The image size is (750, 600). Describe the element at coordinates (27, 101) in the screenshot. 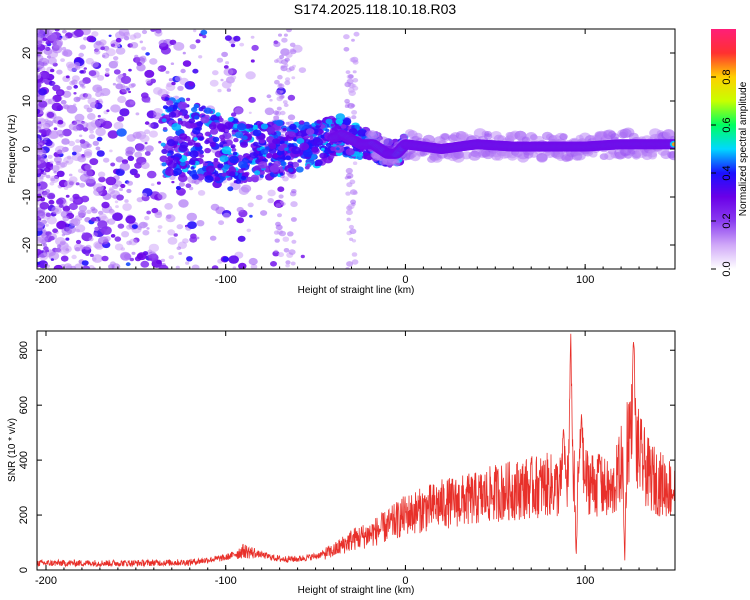

I see `y-tick-label: 10` at that location.